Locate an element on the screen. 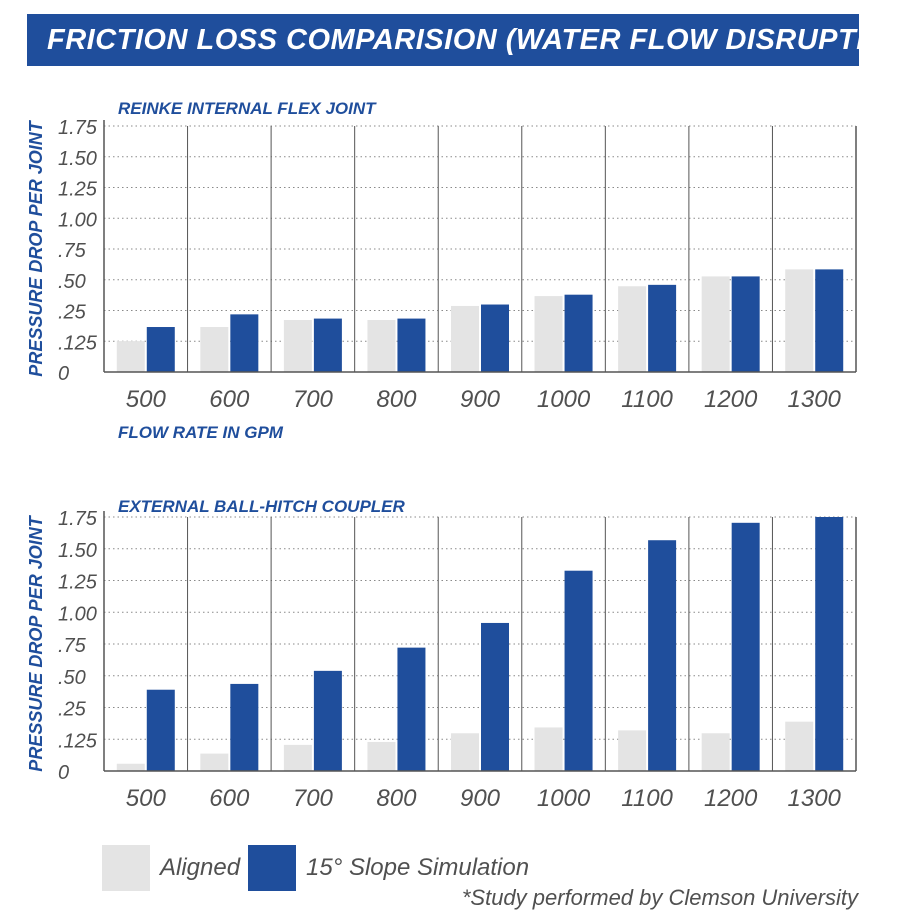 Image resolution: width=904 pixels, height=921 pixels. x-axis-label: FLOW RATE IN GPM is located at coordinates (201, 432).